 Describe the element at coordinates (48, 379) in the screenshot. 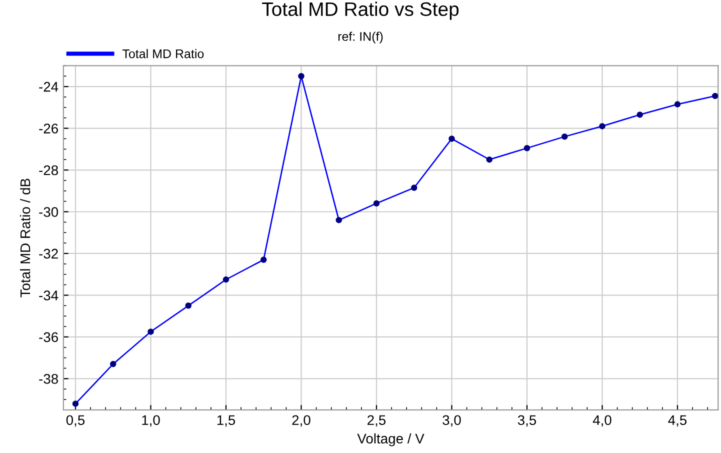

I see `y-tick-label: -38` at that location.